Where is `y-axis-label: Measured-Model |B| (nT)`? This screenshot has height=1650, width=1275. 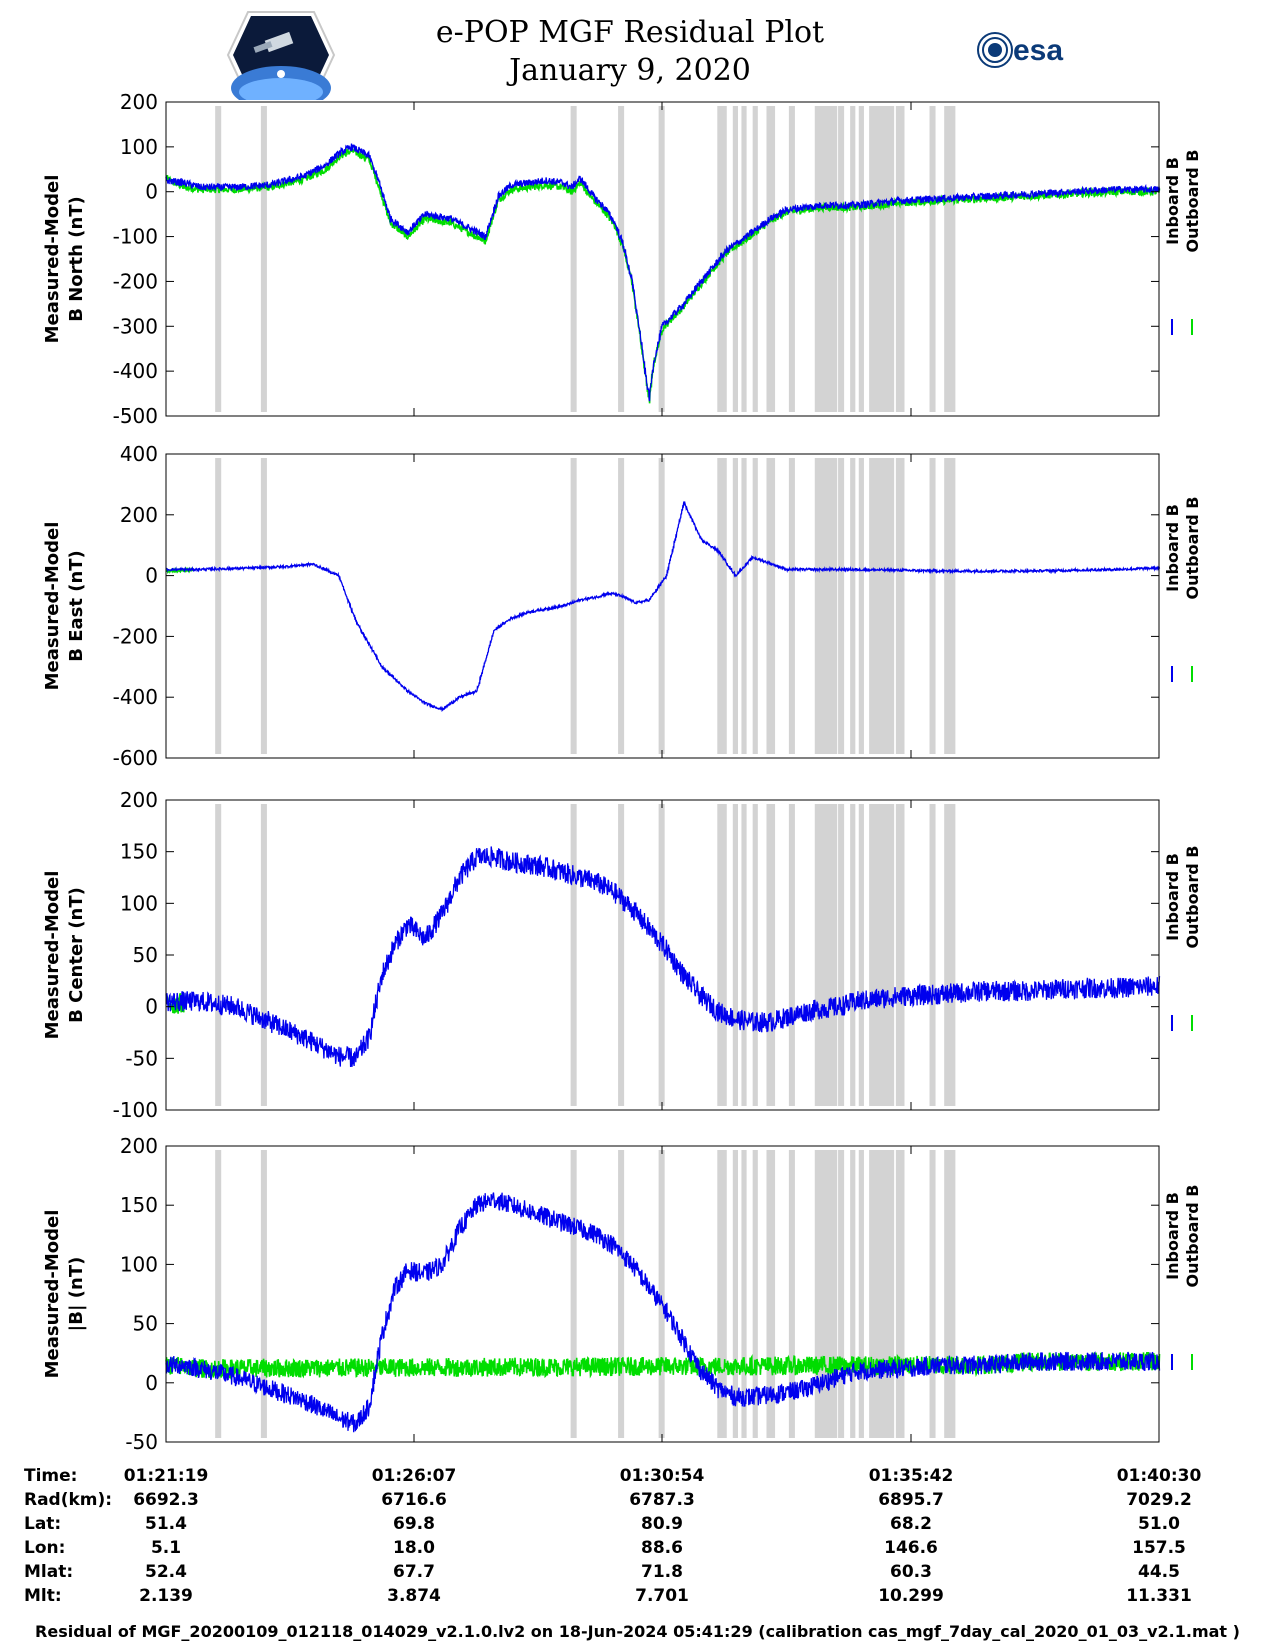
y-axis-label: Measured-Model |B| (nT) is located at coordinates (64, 1294).